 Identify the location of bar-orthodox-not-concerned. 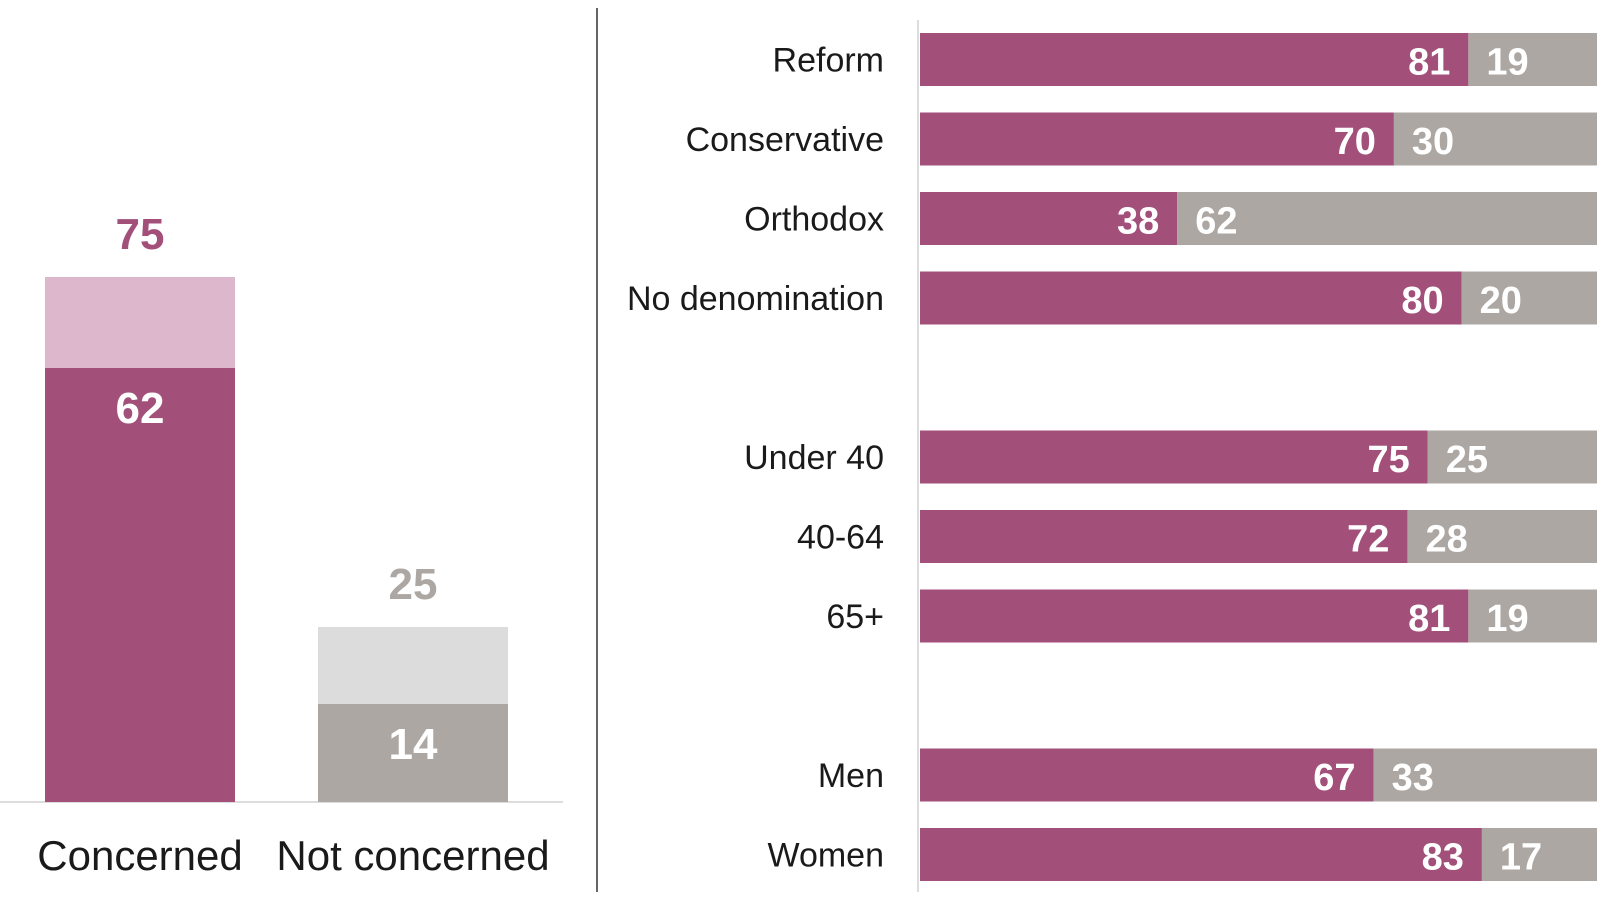
(1387, 218).